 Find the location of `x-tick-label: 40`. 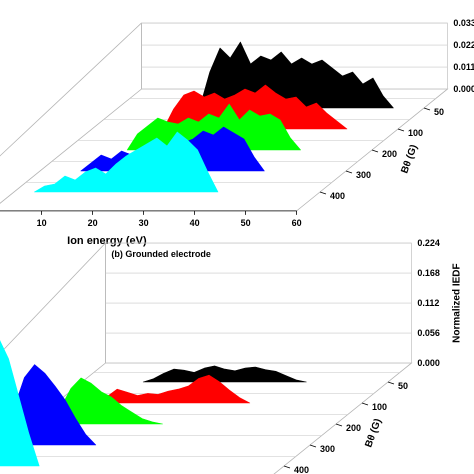

x-tick-label: 40 is located at coordinates (195, 223).